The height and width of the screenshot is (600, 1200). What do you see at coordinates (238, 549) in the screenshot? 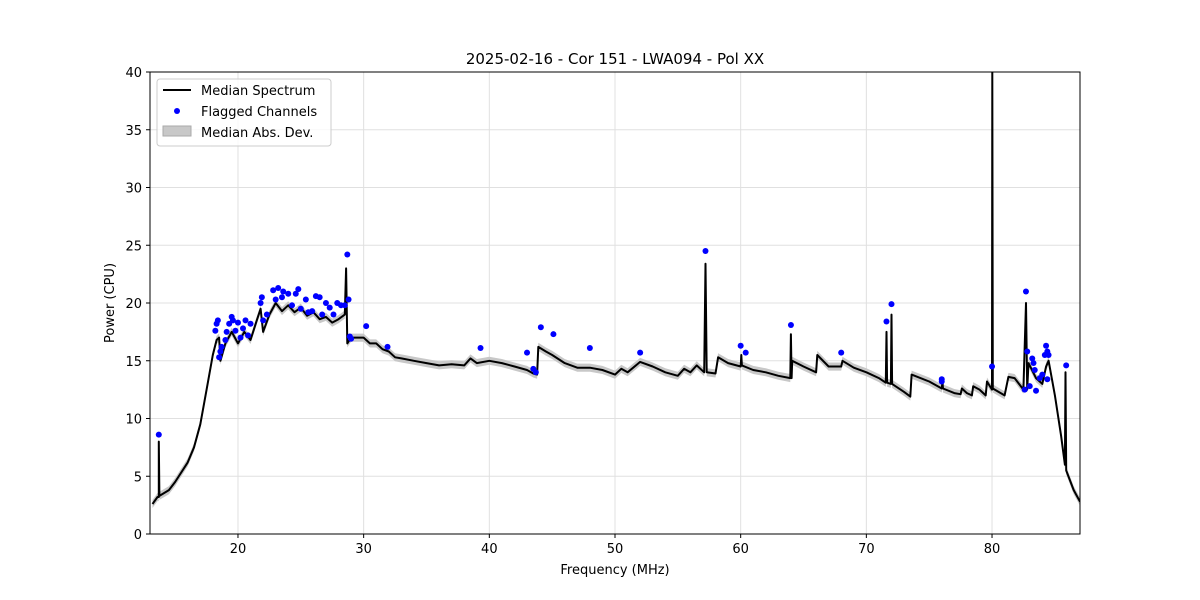
I see `x-tick-label: 20` at bounding box center [238, 549].